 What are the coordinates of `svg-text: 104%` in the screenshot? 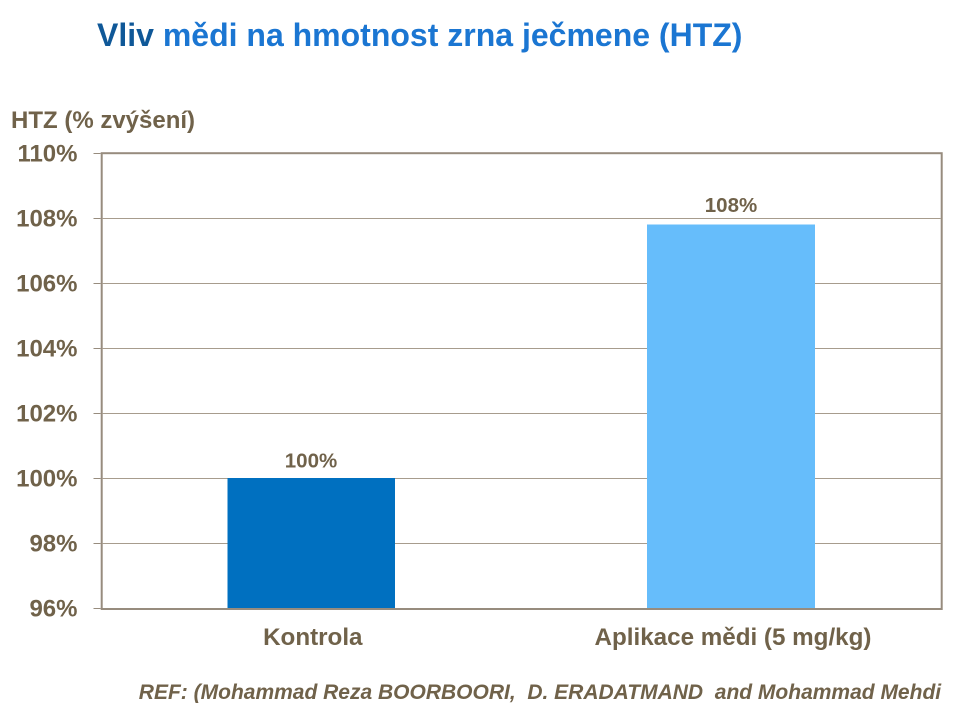 It's located at (46, 349).